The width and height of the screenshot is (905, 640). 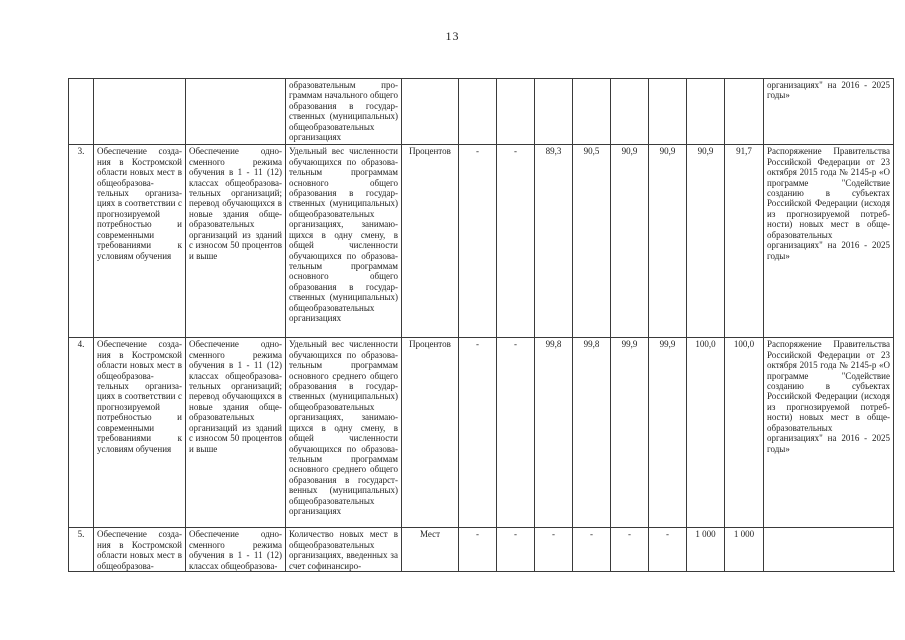 What do you see at coordinates (452, 36) in the screenshot?
I see `page-number: 13` at bounding box center [452, 36].